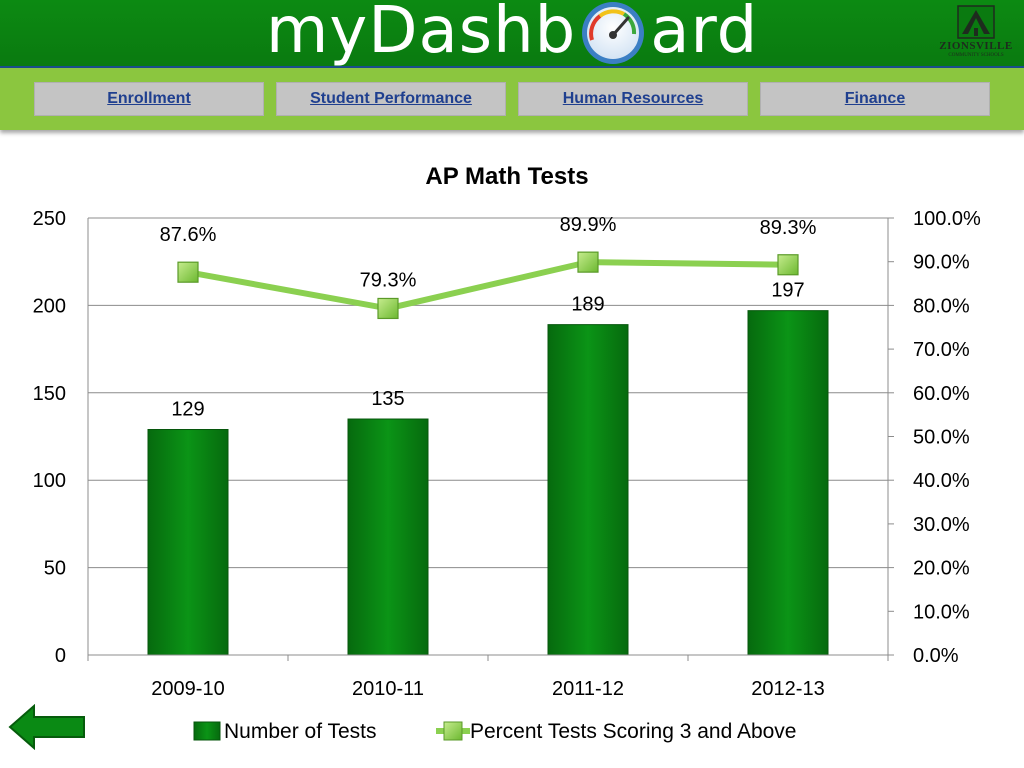 The height and width of the screenshot is (768, 1024). I want to click on tree-emblem-icon, so click(976, 22).